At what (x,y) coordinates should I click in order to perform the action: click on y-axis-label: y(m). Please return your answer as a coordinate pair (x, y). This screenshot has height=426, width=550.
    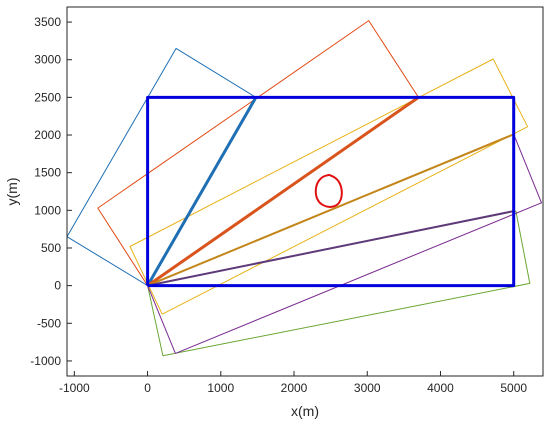
    Looking at the image, I should click on (12, 192).